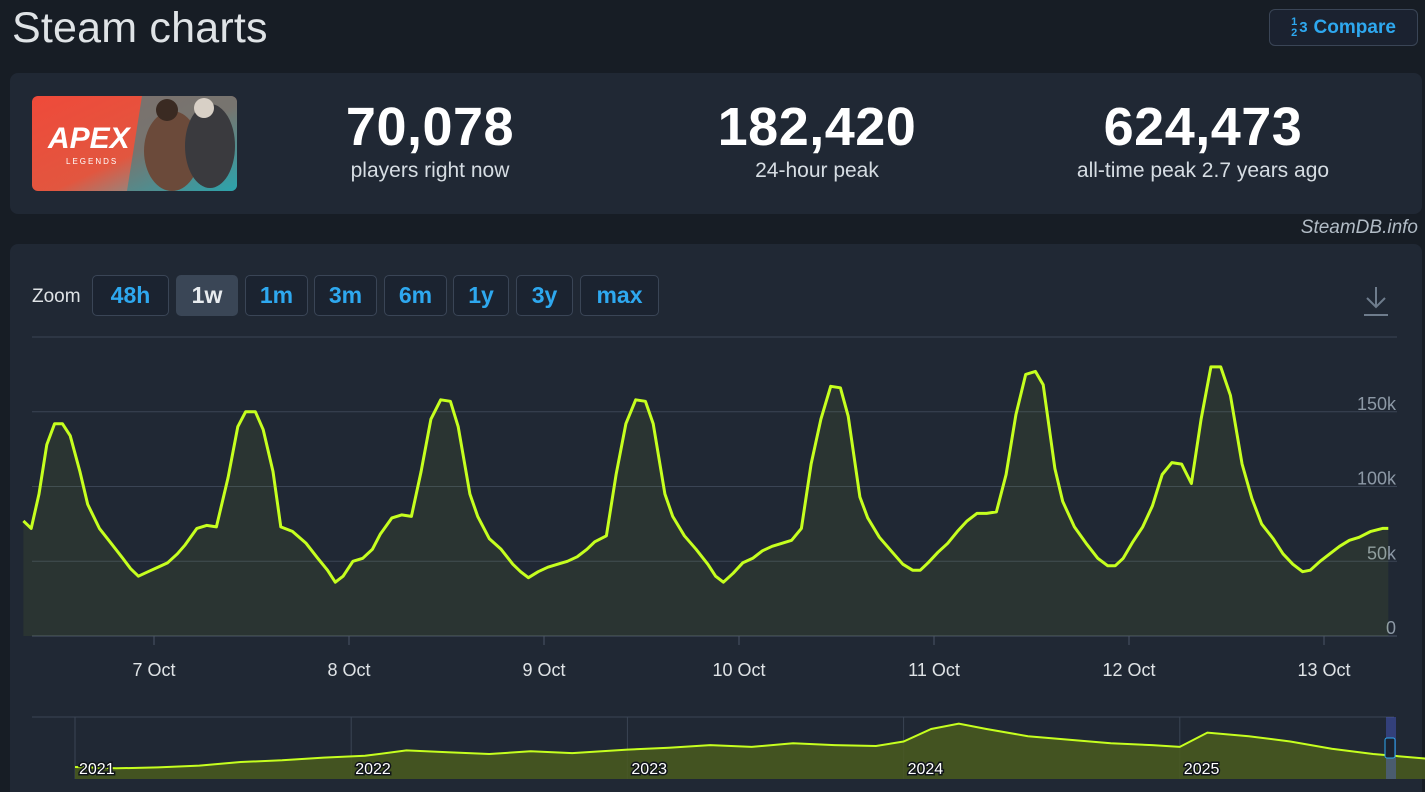 The image size is (1425, 792). What do you see at coordinates (1294, 32) in the screenshot?
I see `compare-icon-bottom: 2` at bounding box center [1294, 32].